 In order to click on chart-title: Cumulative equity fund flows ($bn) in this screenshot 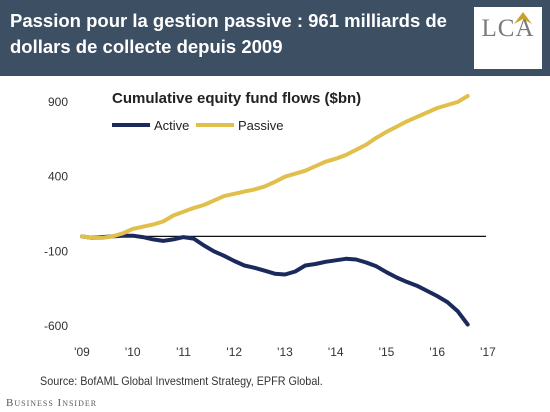, I will do `click(236, 98)`.